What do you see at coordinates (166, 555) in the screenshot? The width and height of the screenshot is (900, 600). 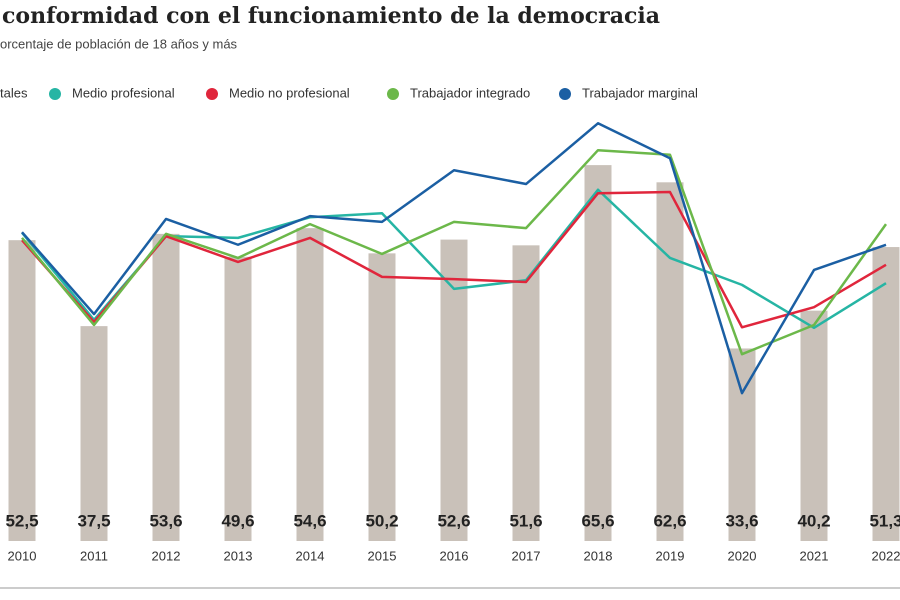 I see `x-tick-label: 2012` at bounding box center [166, 555].